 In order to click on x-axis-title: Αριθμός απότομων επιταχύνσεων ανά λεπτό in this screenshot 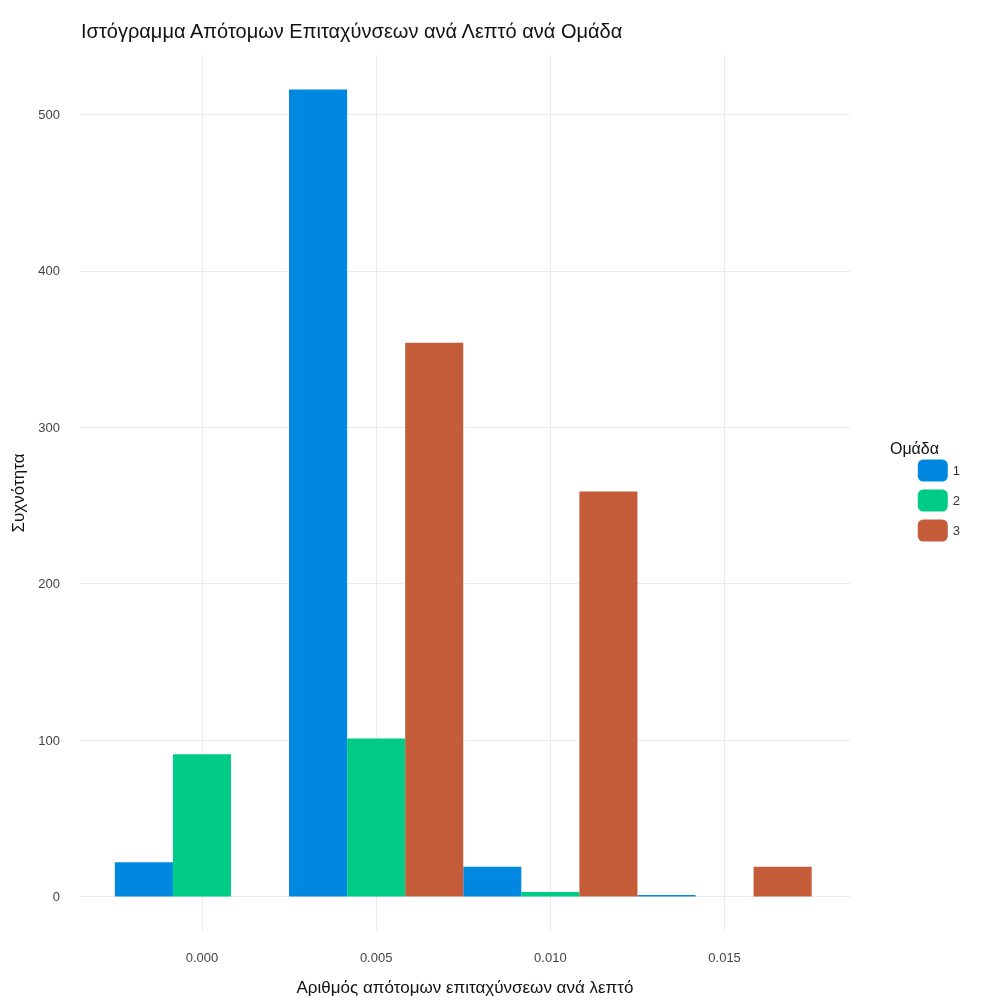, I will do `click(465, 987)`.